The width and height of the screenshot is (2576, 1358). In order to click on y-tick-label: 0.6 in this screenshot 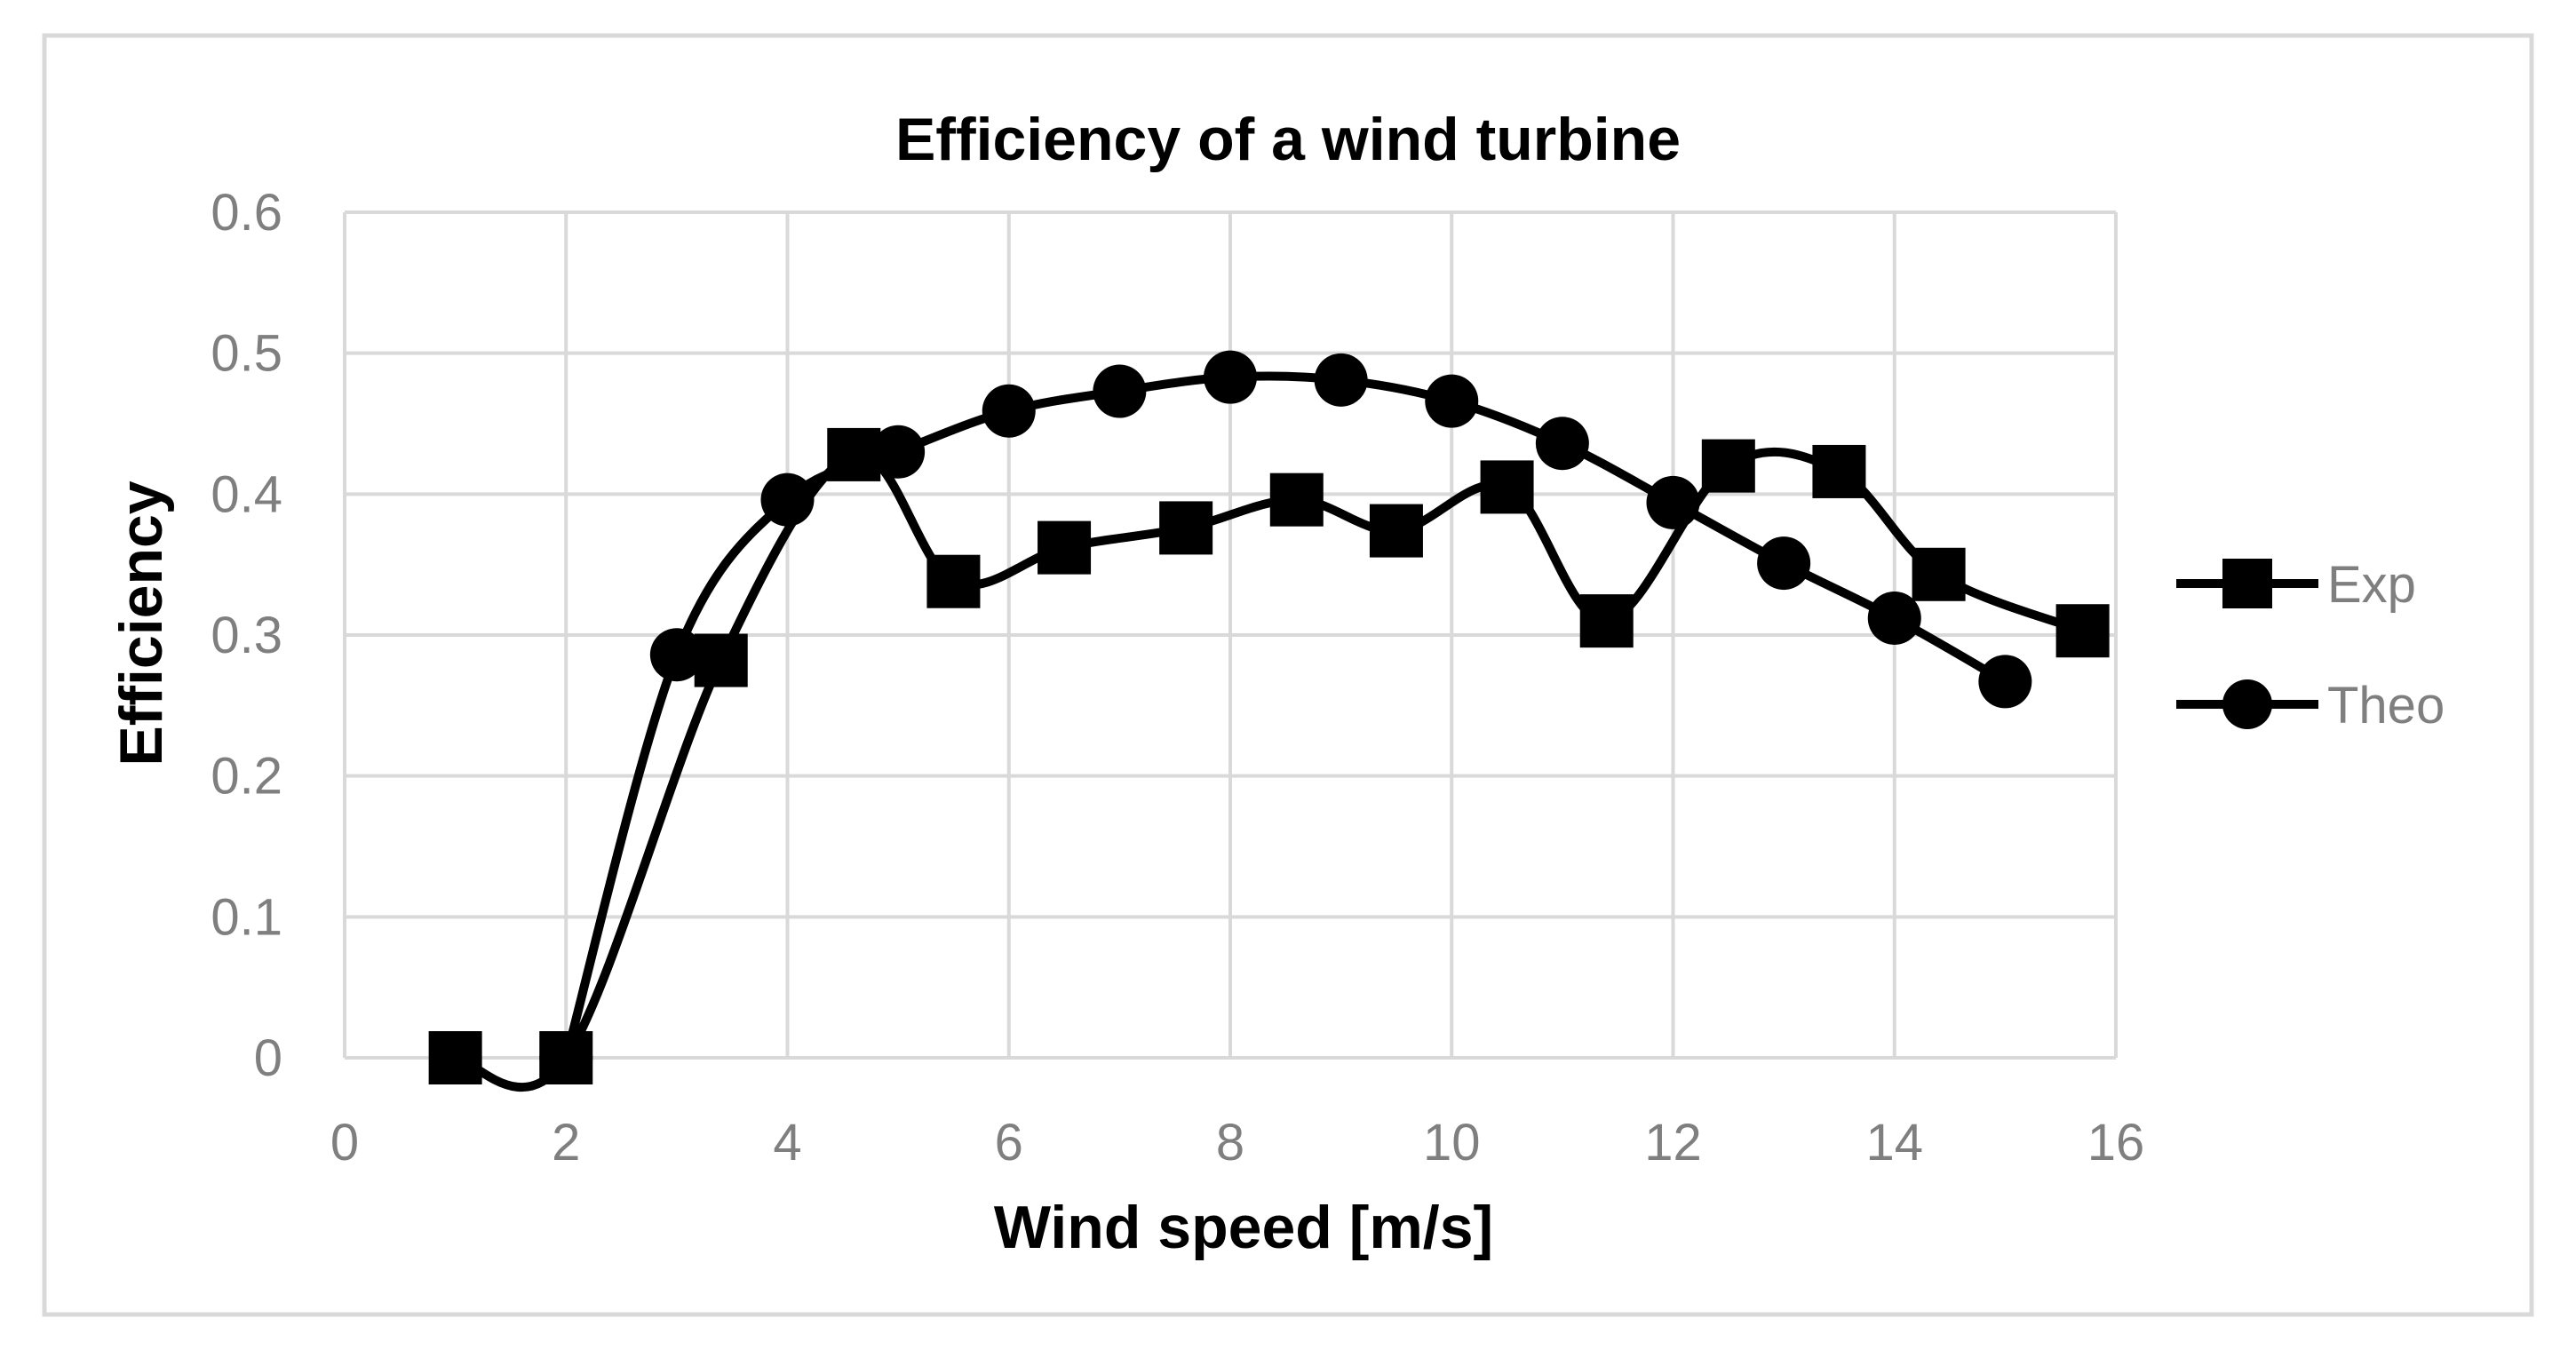, I will do `click(246, 213)`.